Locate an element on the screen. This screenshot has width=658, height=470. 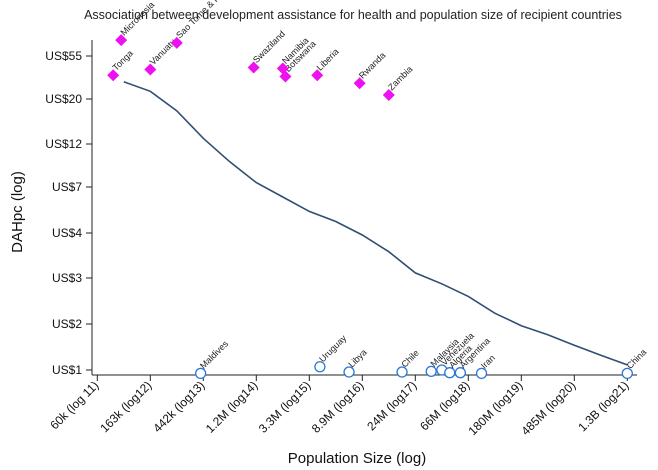
y-axis-title: DAHpc (log) is located at coordinates (17, 212).